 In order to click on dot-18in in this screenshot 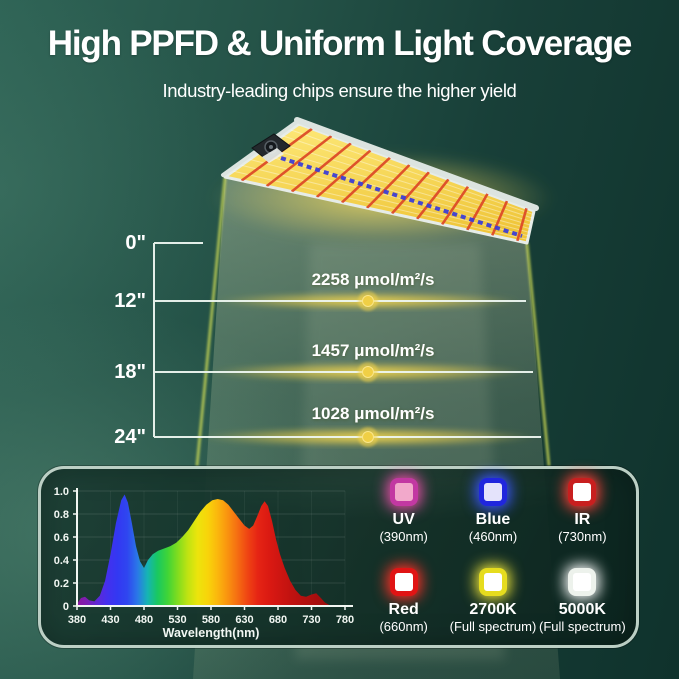, I will do `click(368, 372)`.